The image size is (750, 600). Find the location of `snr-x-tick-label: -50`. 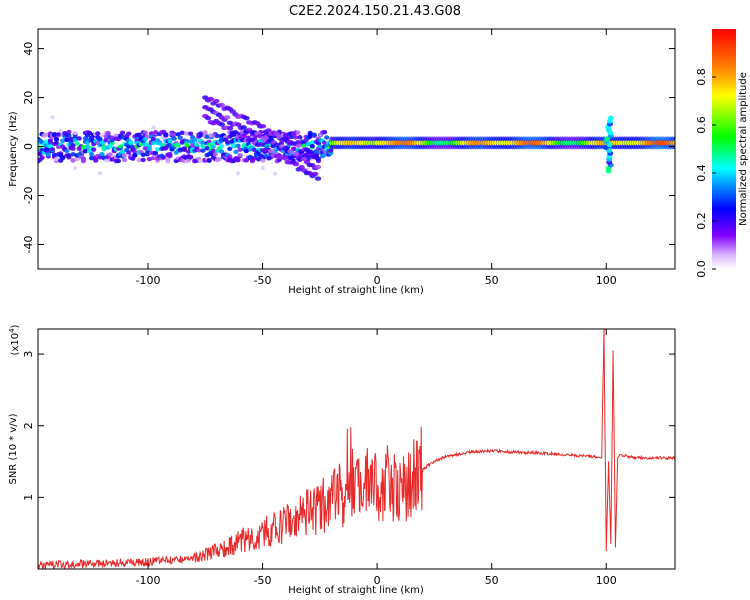

snr-x-tick-label: -50 is located at coordinates (263, 580).